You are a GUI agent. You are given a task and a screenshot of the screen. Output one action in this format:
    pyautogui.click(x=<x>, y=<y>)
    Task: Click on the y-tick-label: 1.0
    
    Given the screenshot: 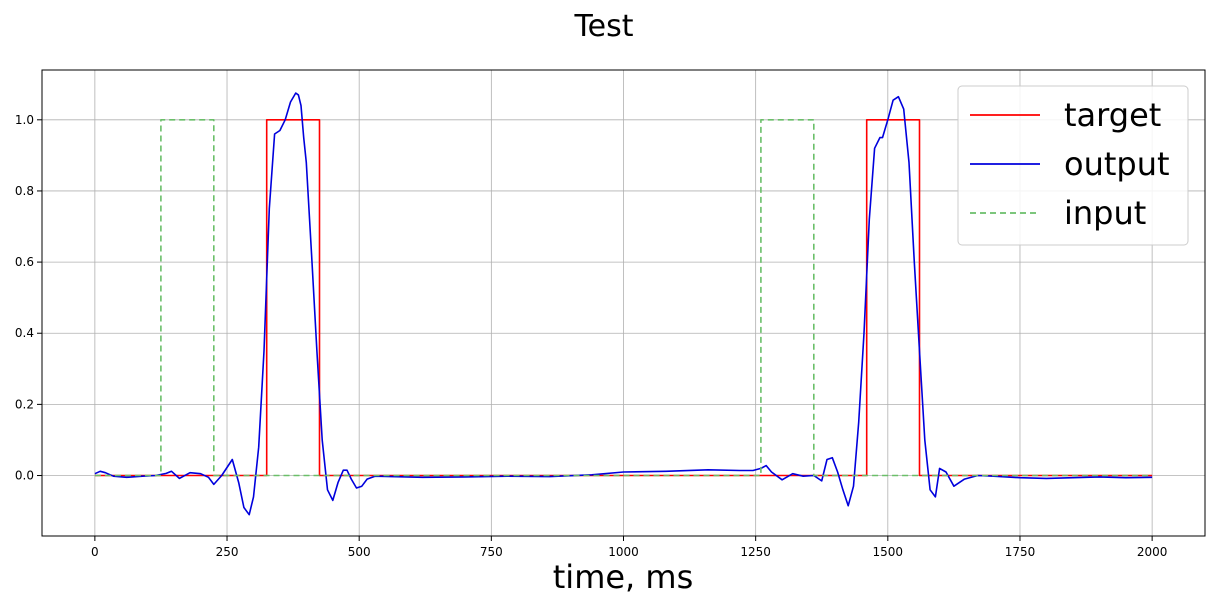 What is the action you would take?
    pyautogui.click(x=24, y=120)
    